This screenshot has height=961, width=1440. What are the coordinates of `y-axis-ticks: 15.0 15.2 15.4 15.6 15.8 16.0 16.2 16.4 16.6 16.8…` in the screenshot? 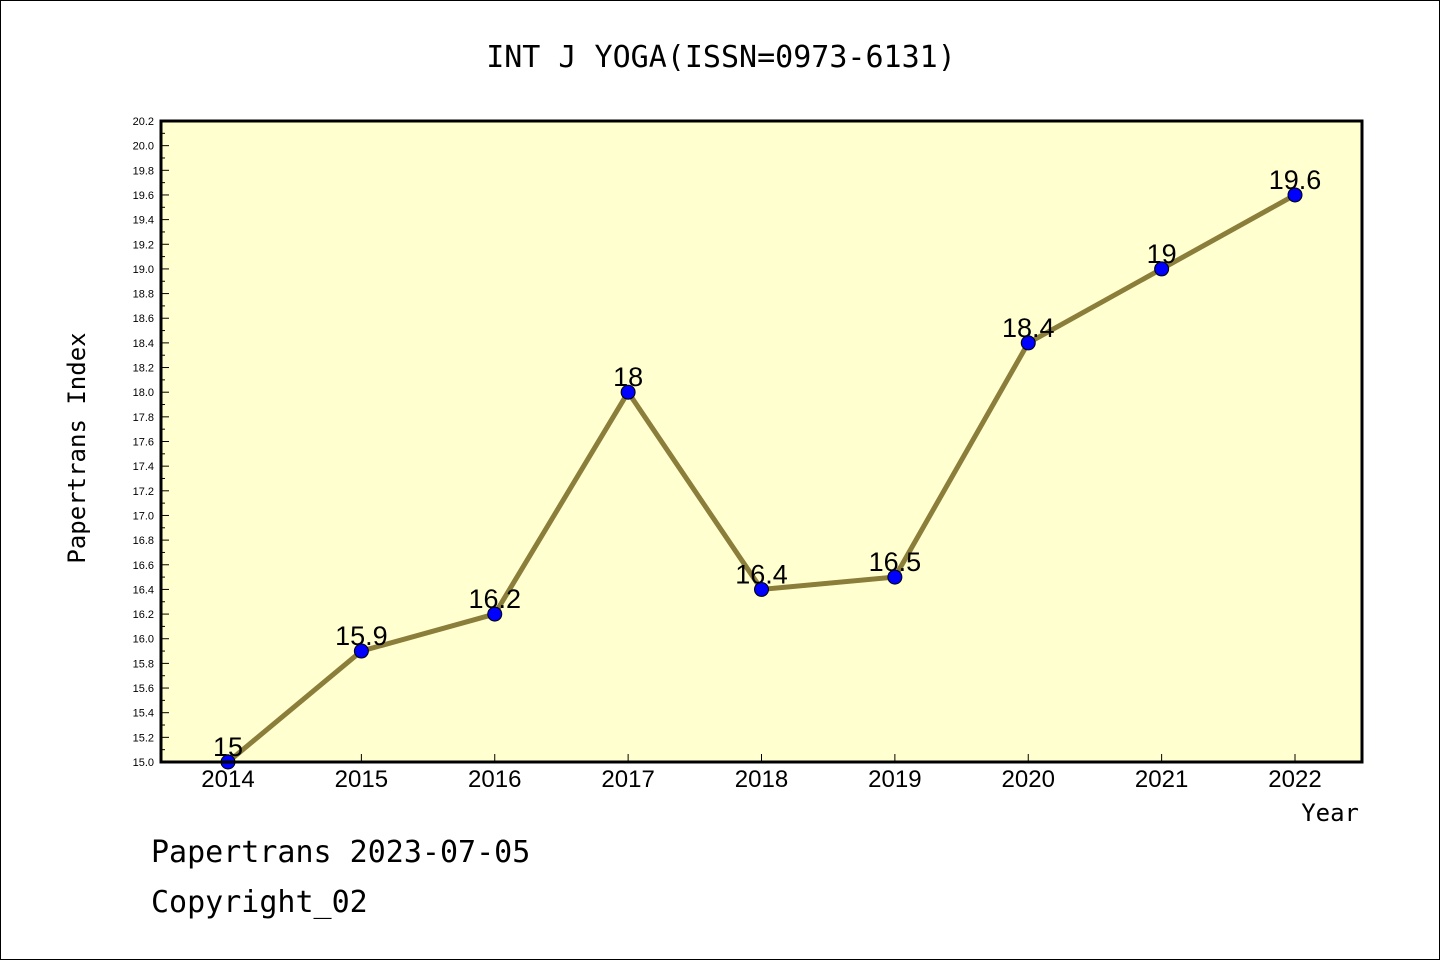 It's located at (151, 442).